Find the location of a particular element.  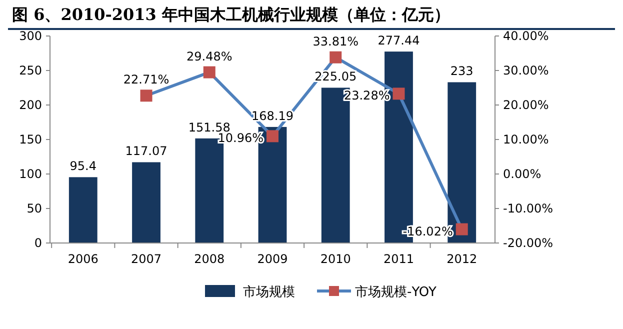

y-tick-label: 50 is located at coordinates (34, 209).